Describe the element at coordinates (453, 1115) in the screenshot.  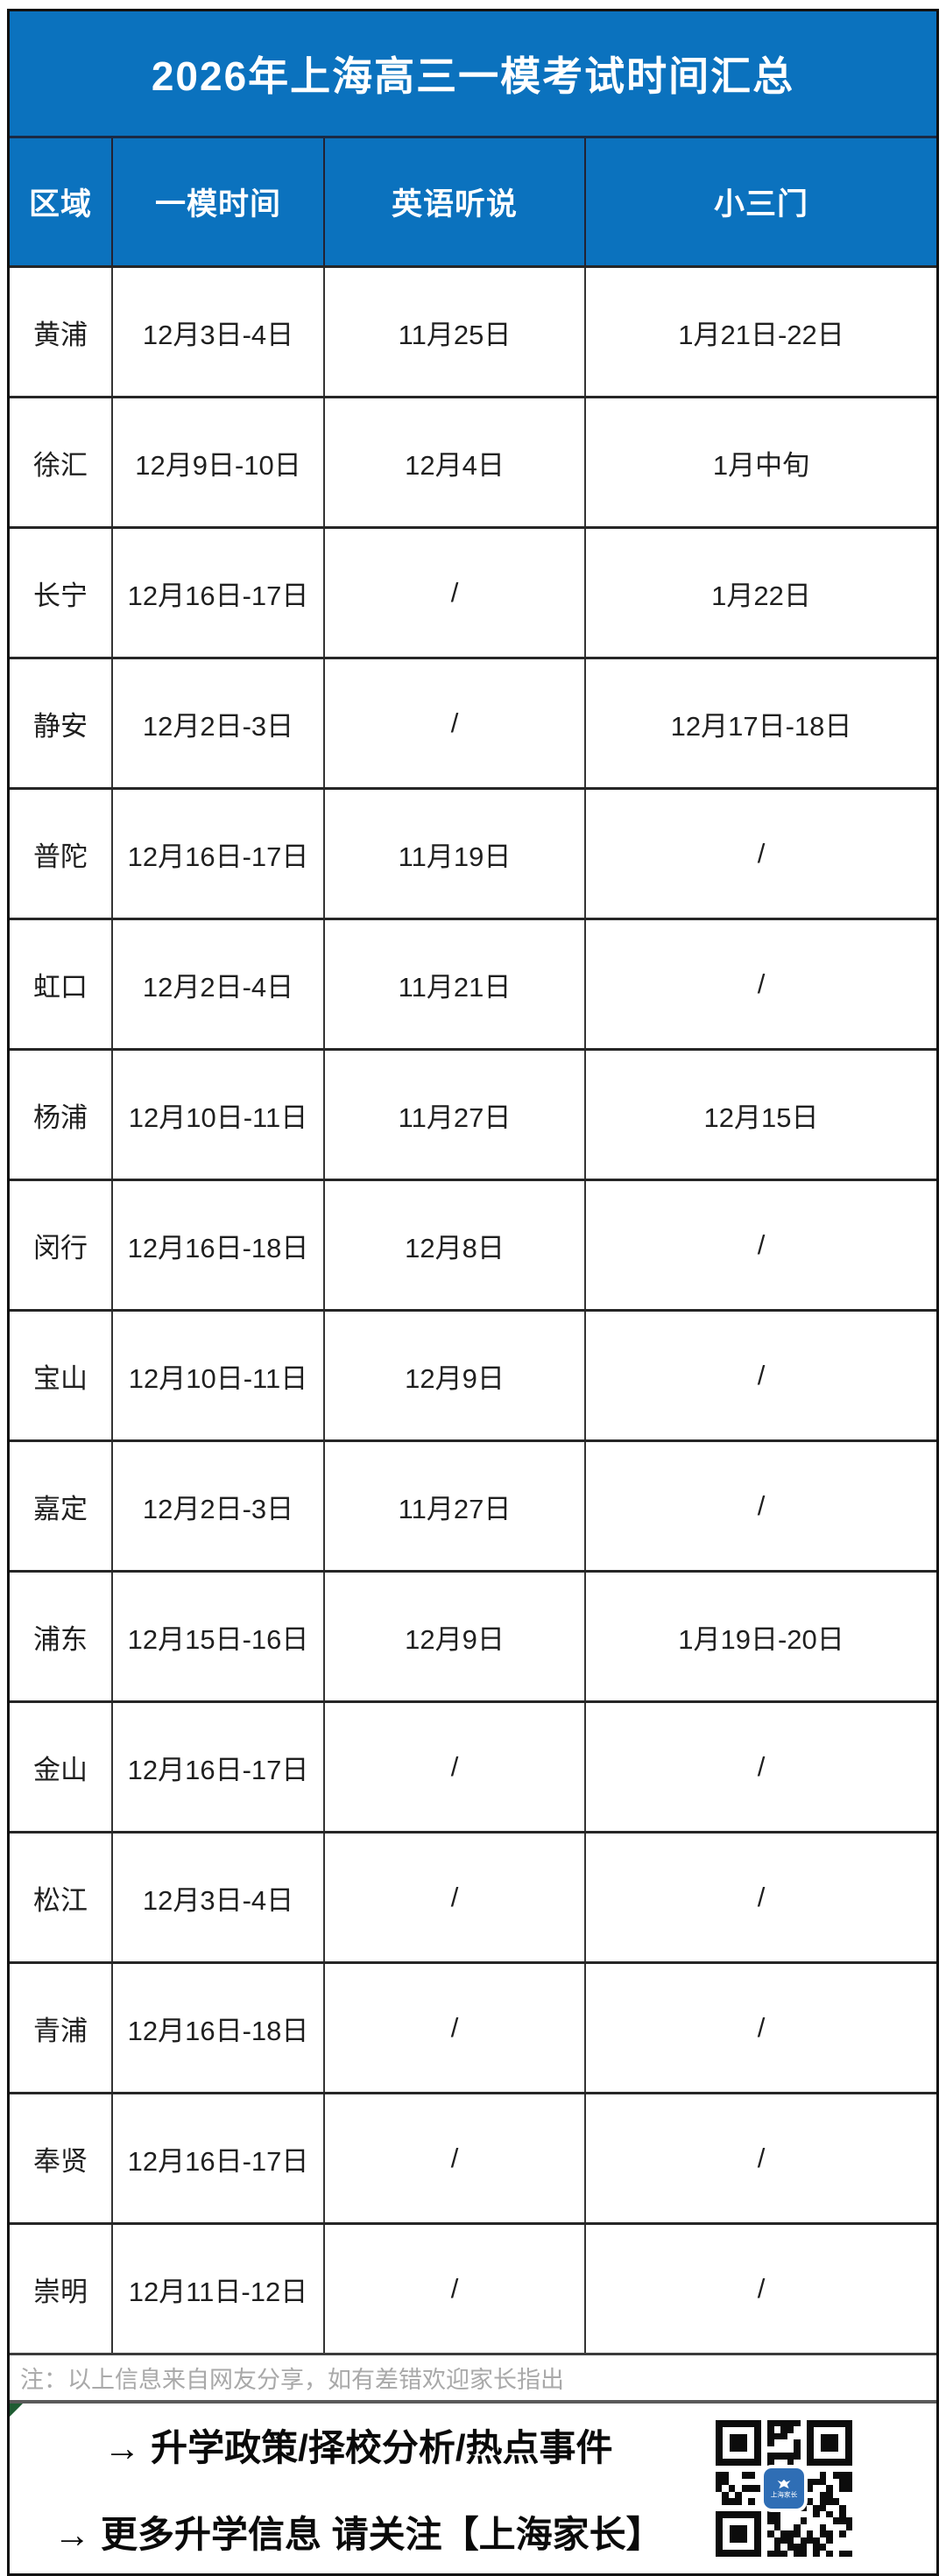
I see `english-listening-cell: 11月27日` at that location.